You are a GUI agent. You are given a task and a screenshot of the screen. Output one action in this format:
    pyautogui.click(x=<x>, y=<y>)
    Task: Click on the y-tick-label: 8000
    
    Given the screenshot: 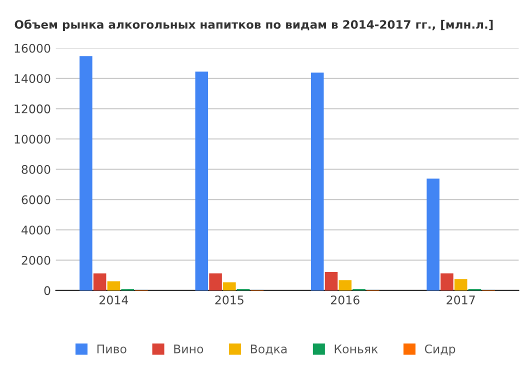 What is the action you would take?
    pyautogui.click(x=36, y=169)
    